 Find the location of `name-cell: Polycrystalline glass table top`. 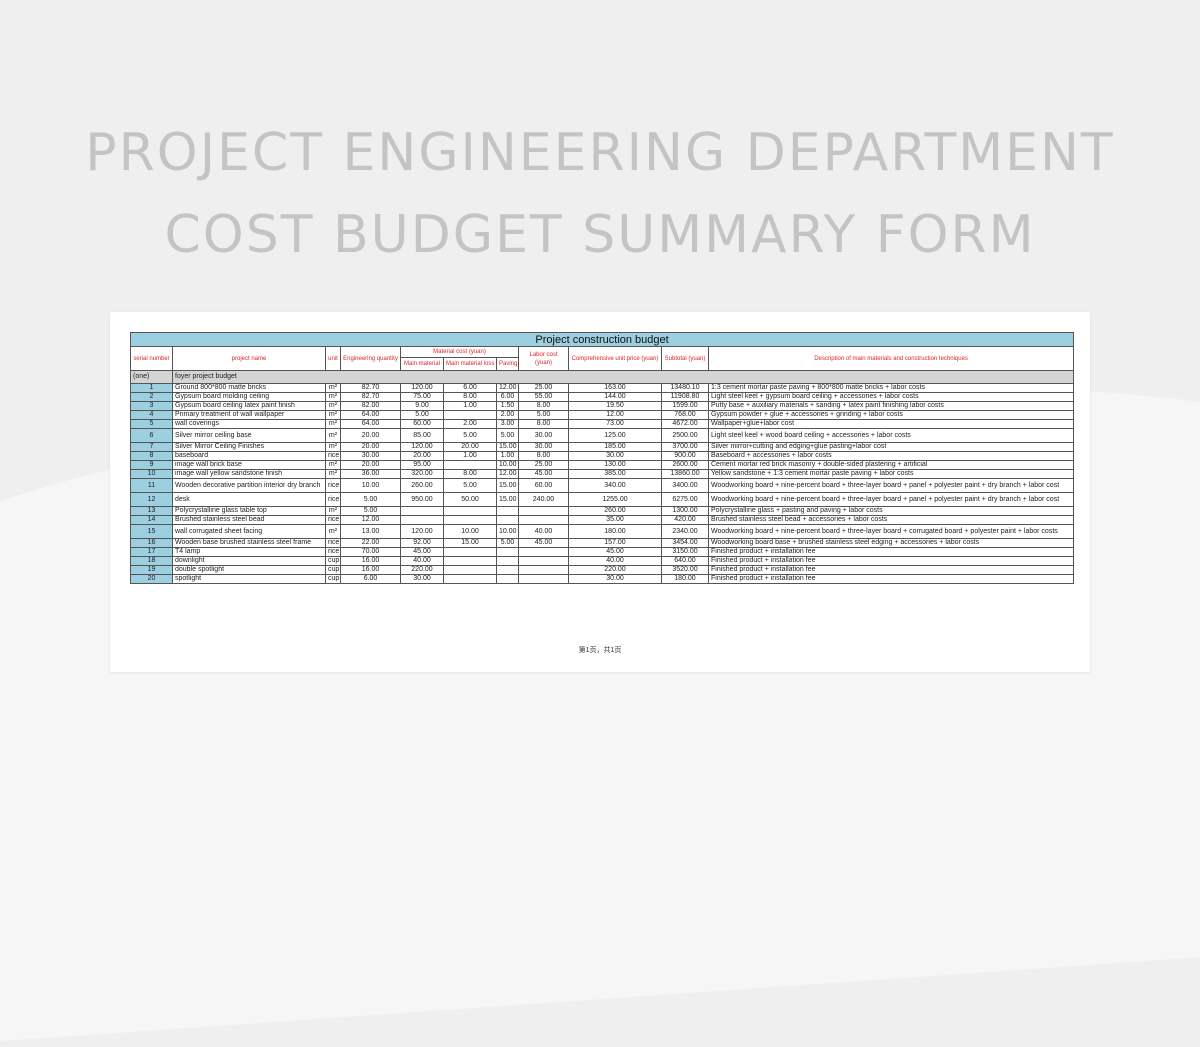

name-cell: Polycrystalline glass table top is located at coordinates (249, 511).